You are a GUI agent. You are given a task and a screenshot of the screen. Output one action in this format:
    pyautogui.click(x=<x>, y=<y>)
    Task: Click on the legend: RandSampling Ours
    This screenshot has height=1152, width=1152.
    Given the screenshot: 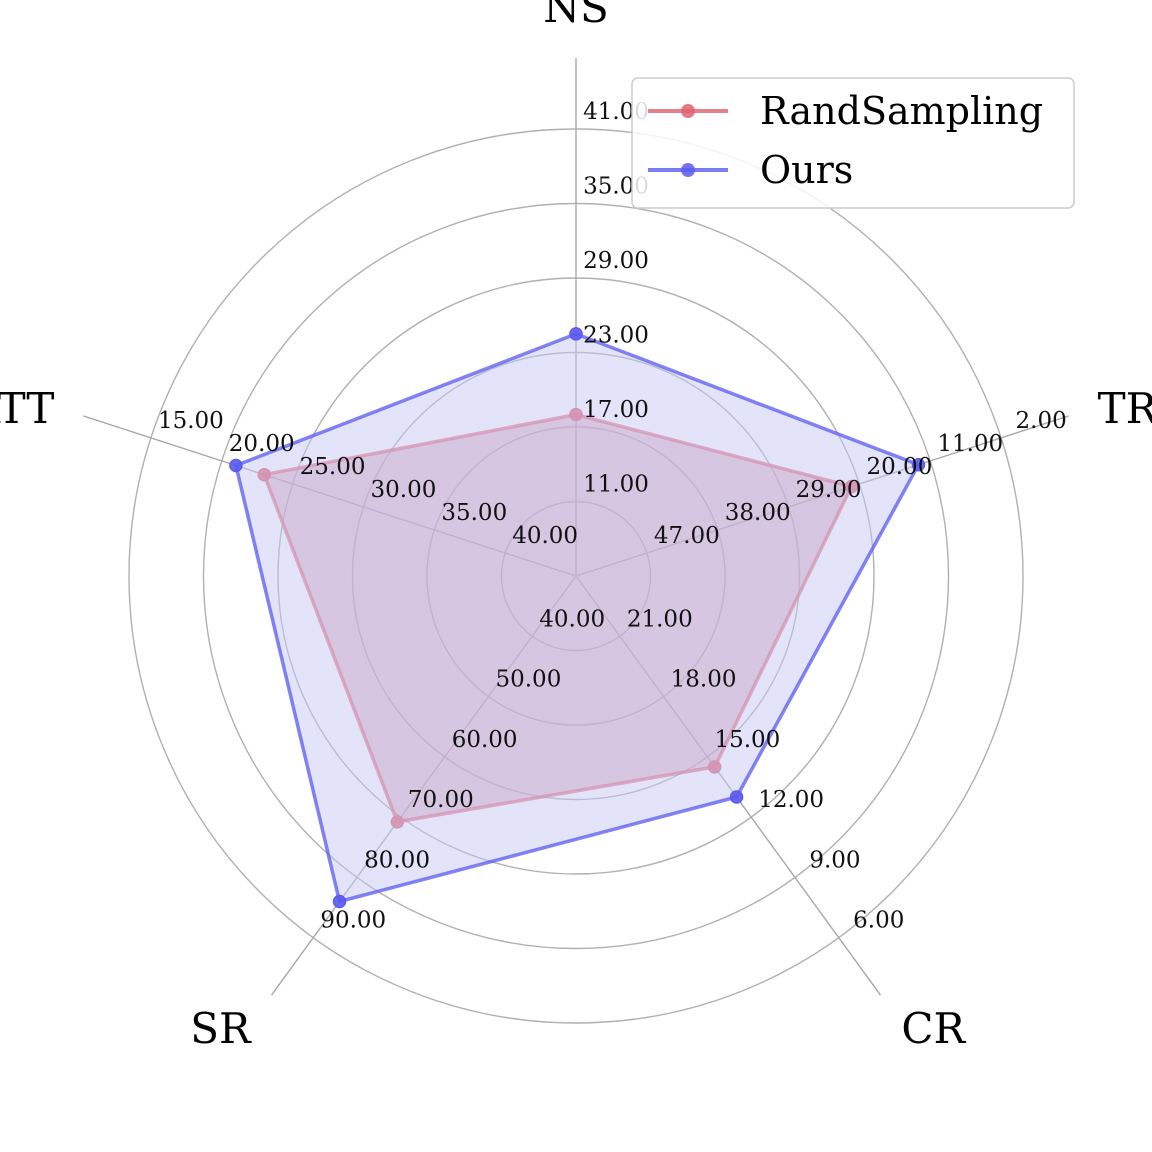 What is the action you would take?
    pyautogui.click(x=853, y=143)
    